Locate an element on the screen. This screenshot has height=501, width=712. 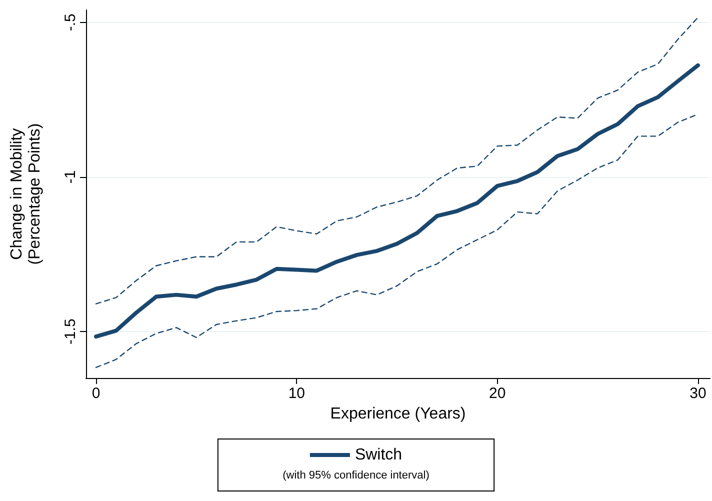
text: (with 95% confidence interval) is located at coordinates (356, 476).